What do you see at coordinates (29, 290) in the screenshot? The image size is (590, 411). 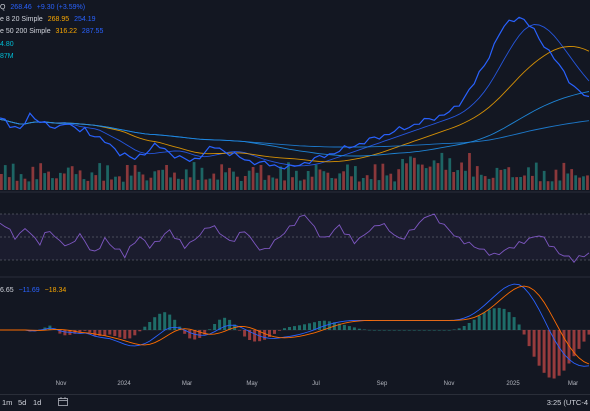 I see `macd-signal-value: −11.69` at bounding box center [29, 290].